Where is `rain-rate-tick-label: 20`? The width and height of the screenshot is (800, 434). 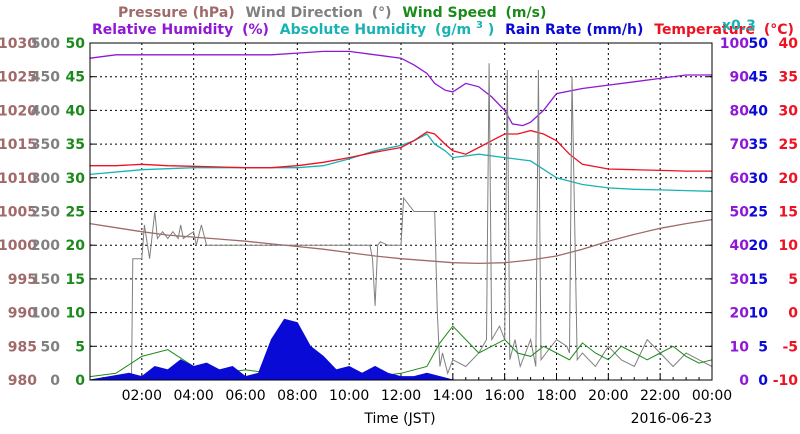
rain-rate-tick-label: 20 is located at coordinates (759, 246).